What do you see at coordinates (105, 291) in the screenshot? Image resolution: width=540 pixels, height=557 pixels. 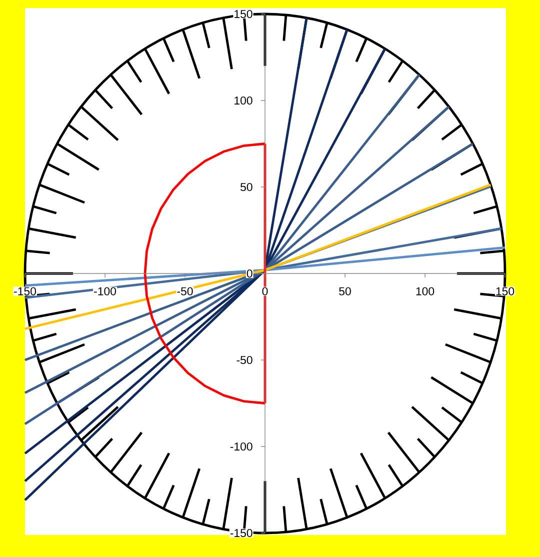 I see `x-tick-label: -100` at bounding box center [105, 291].